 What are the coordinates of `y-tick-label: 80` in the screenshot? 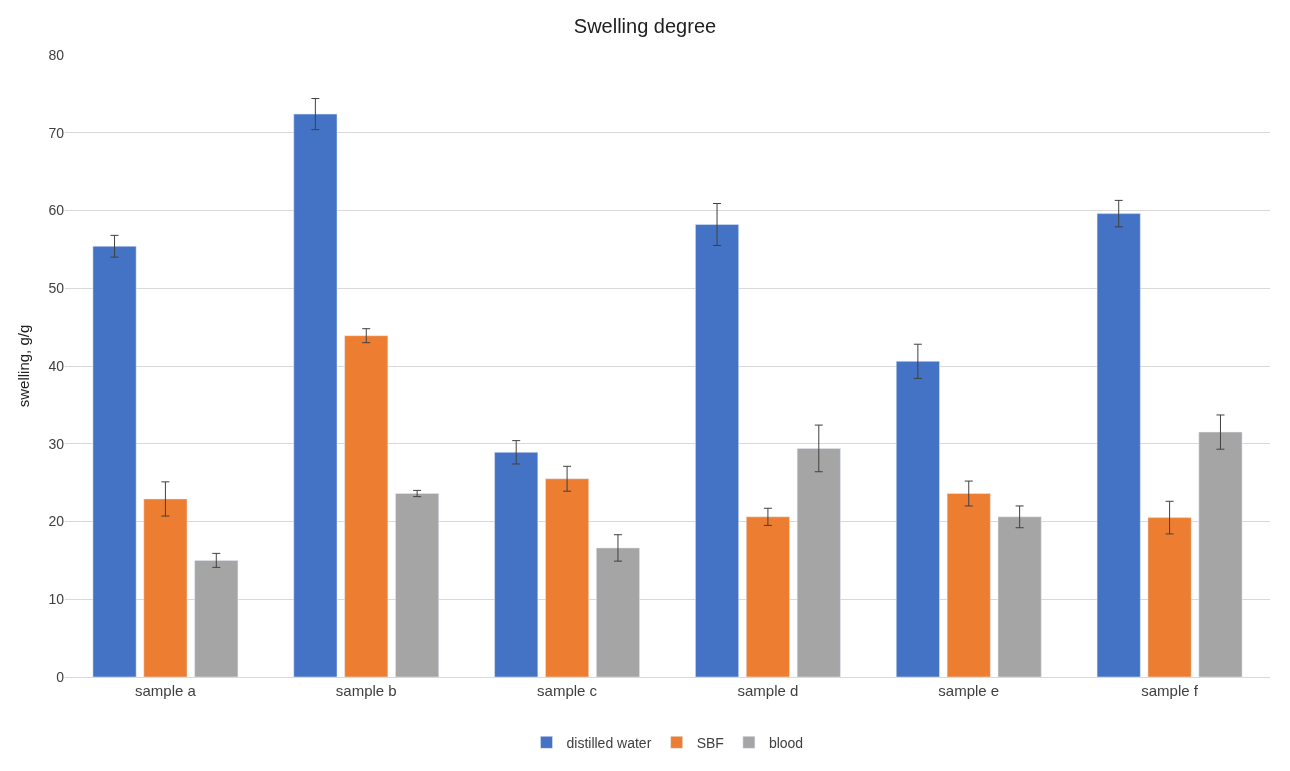 It's located at (56, 54).